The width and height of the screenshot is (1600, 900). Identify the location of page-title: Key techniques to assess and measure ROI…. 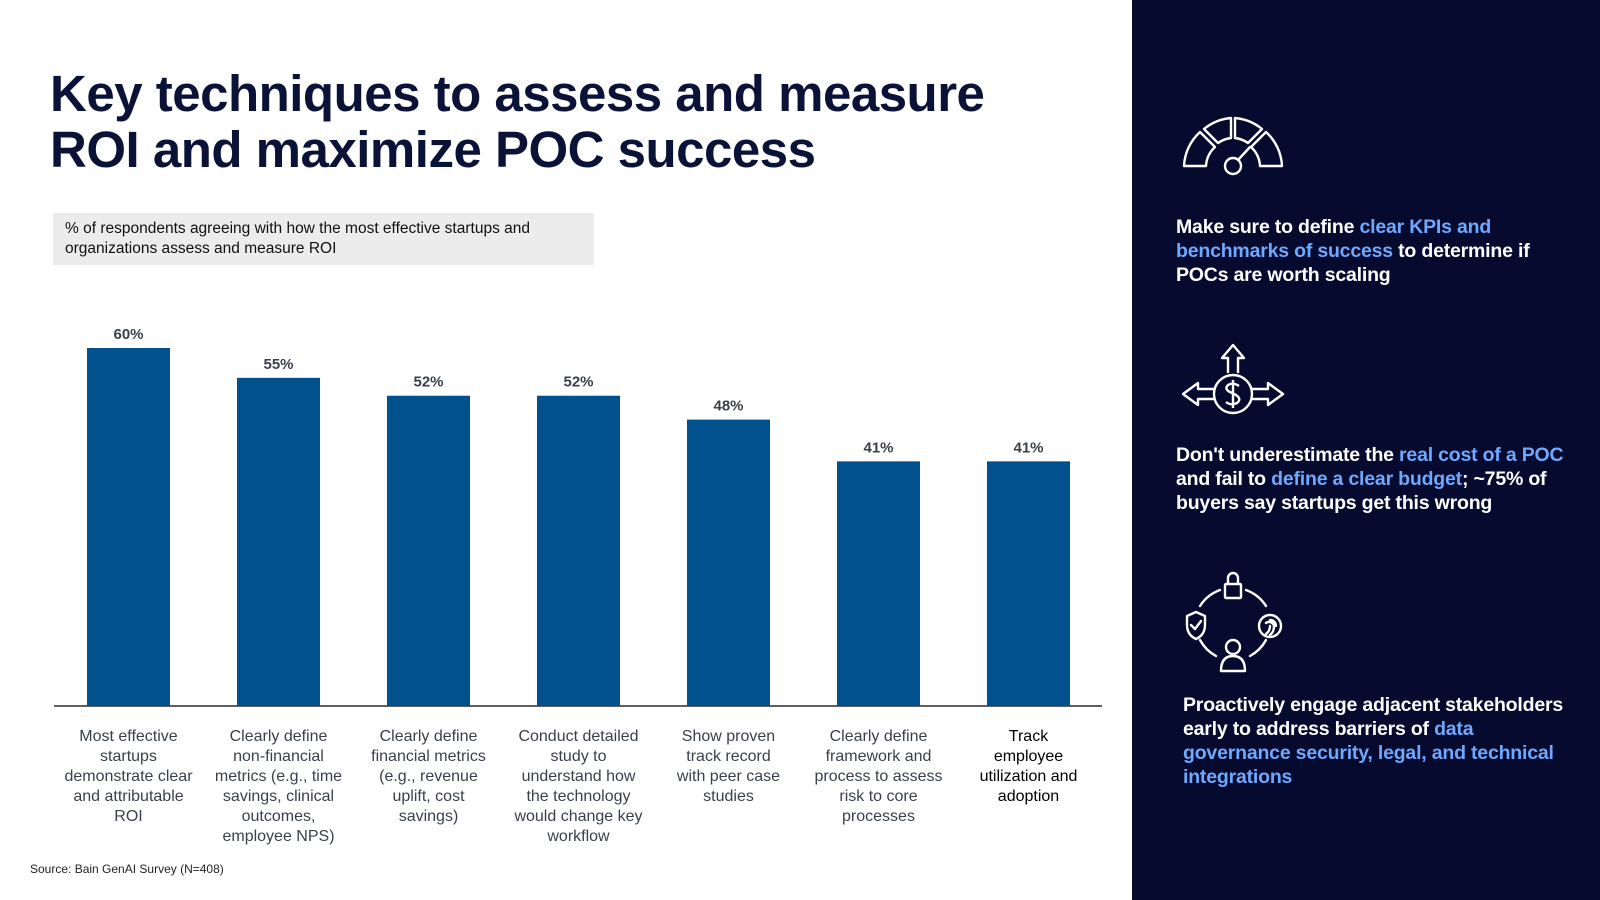
(550, 122).